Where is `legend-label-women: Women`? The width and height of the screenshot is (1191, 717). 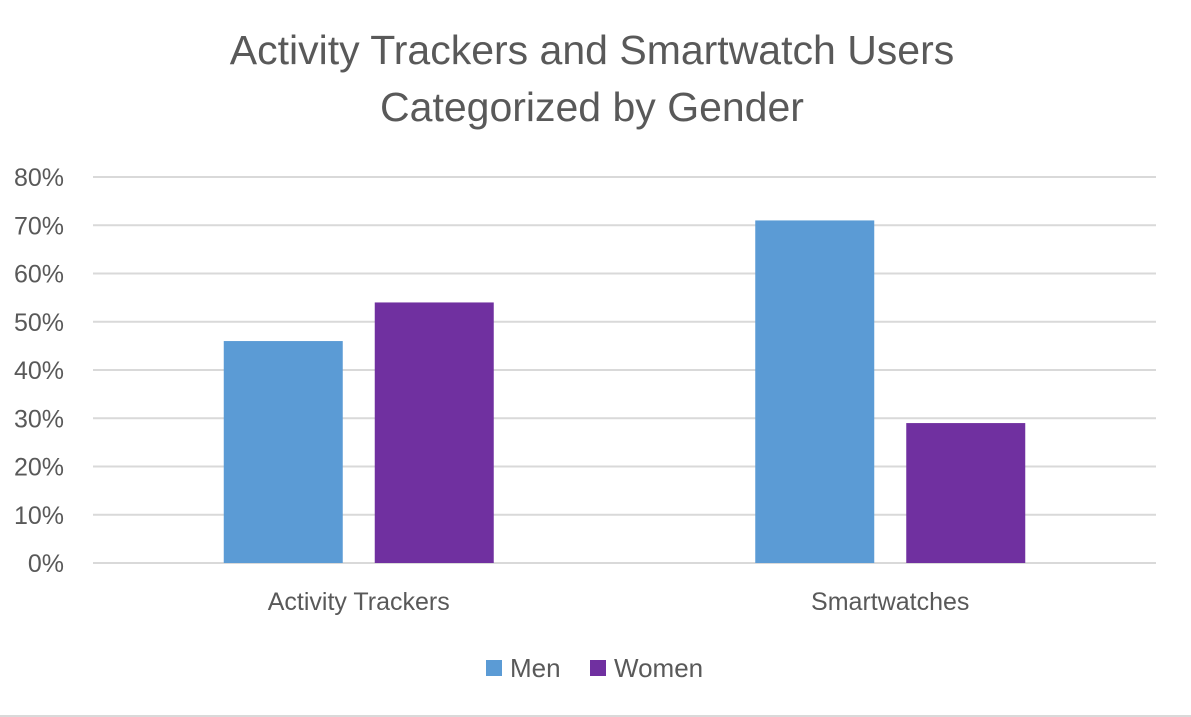
legend-label-women: Women is located at coordinates (658, 668).